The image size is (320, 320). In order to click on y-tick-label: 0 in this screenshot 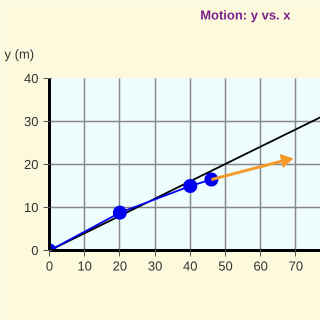, I will do `click(35, 250)`.